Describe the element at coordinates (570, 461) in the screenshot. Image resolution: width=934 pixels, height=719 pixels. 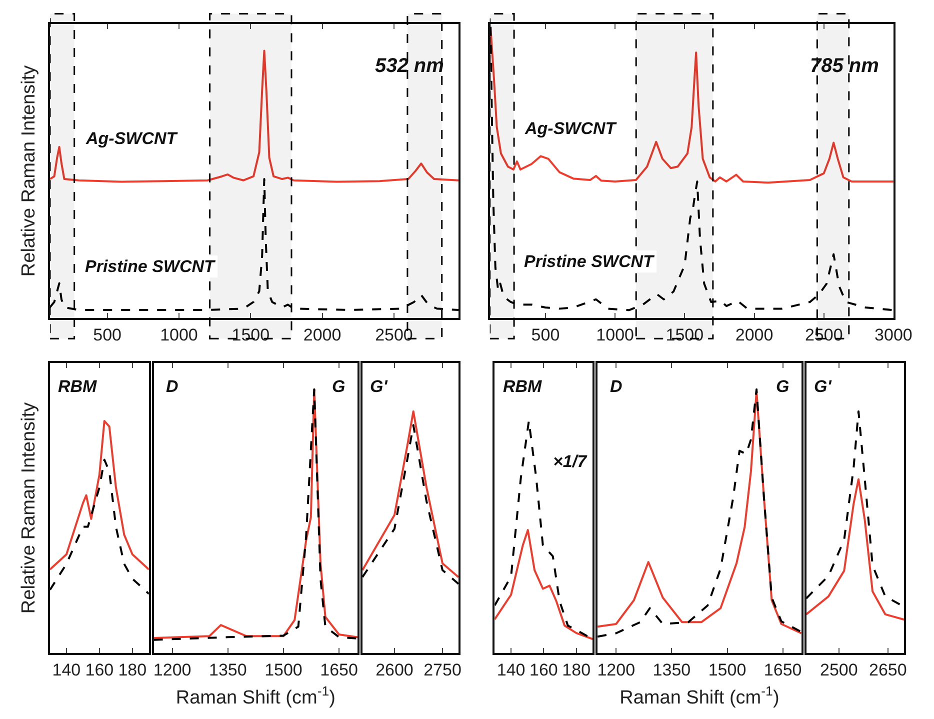
I see `annotation: ×1/7` at that location.